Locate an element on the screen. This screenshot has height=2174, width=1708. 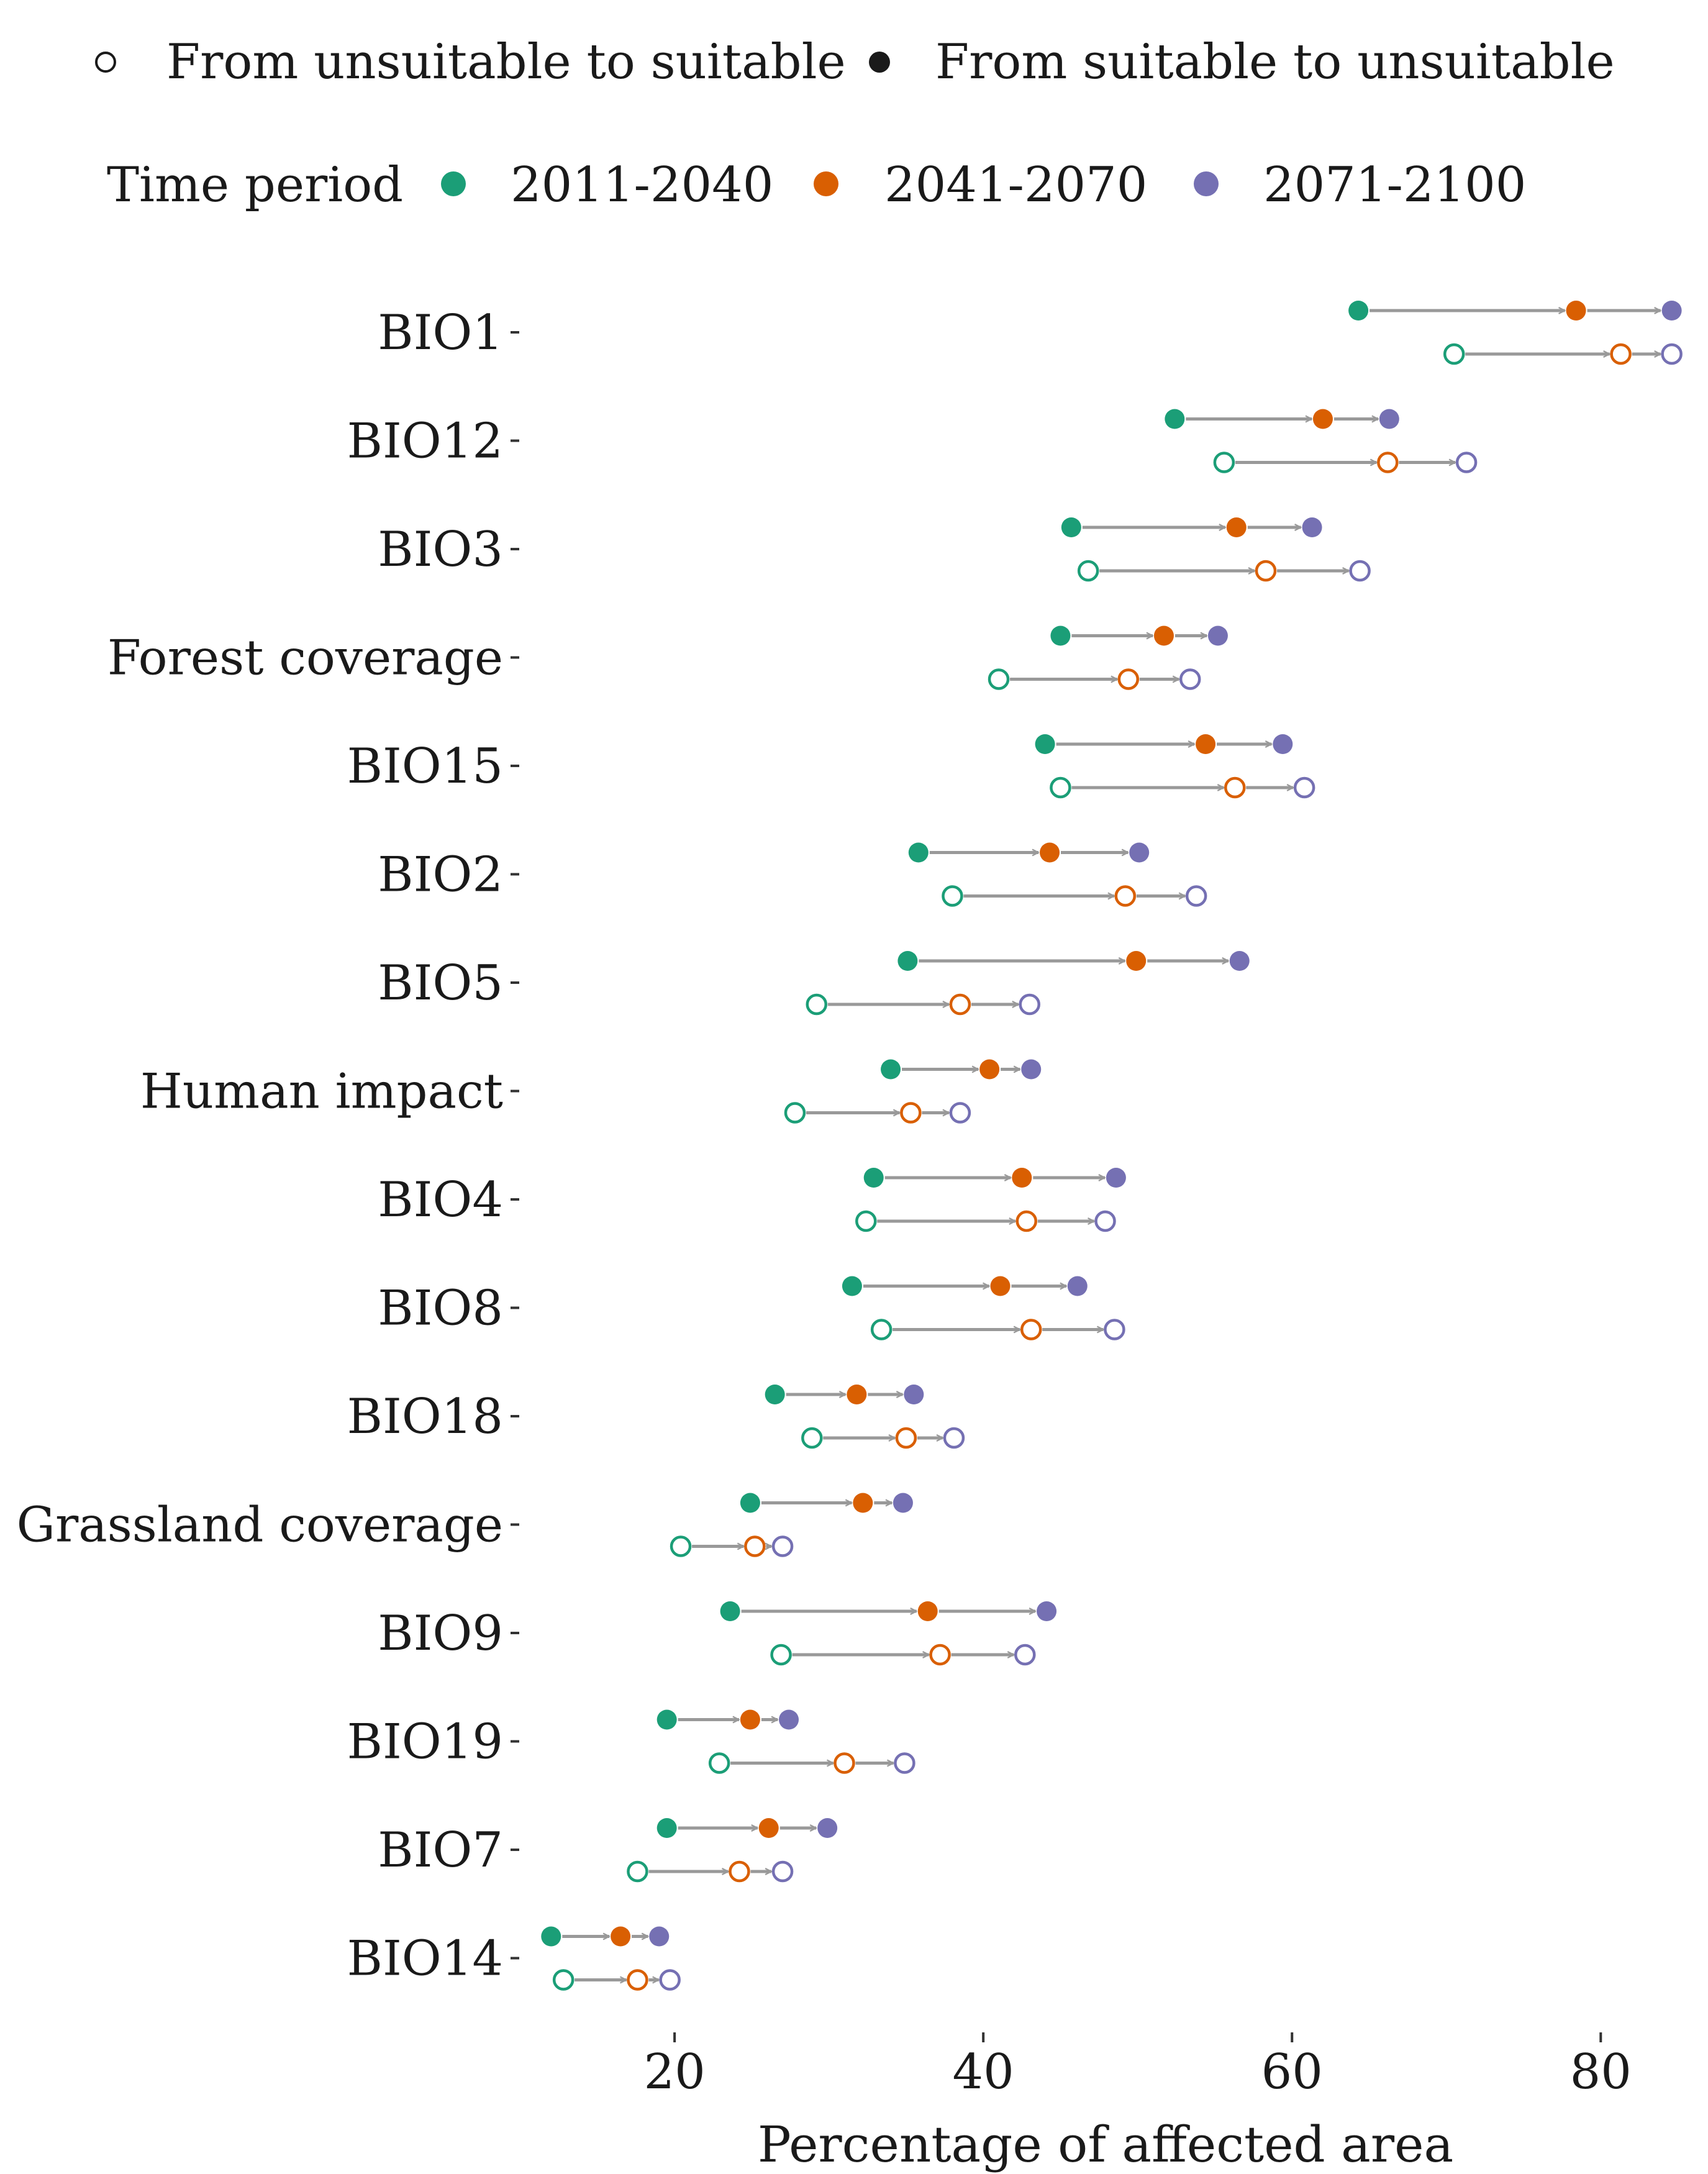
y-tick-label: BIO12 is located at coordinates (425, 442).